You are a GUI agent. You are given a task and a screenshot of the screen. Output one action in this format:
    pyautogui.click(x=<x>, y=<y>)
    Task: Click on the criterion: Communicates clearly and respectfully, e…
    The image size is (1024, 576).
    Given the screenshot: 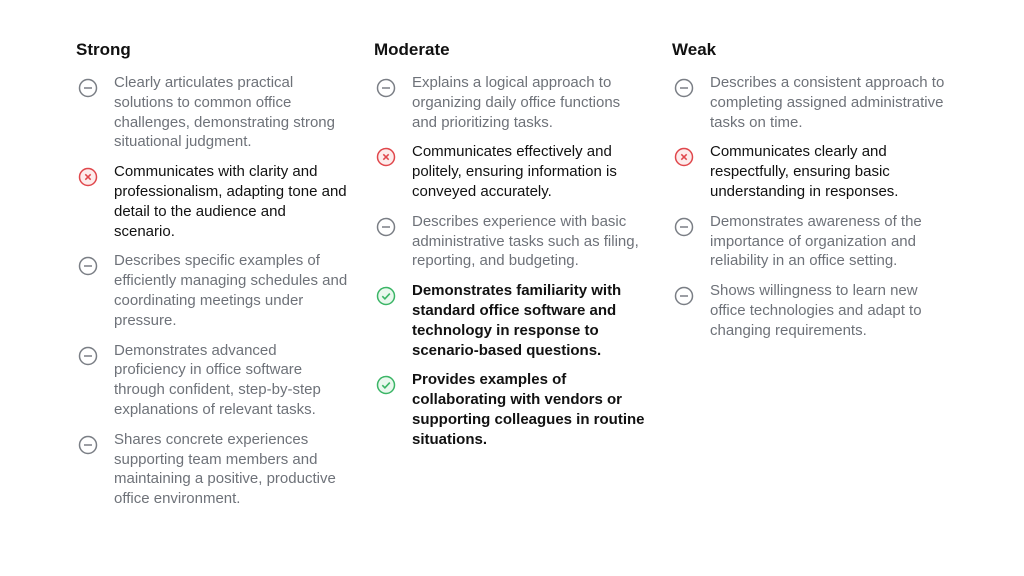 What is the action you would take?
    pyautogui.click(x=817, y=171)
    